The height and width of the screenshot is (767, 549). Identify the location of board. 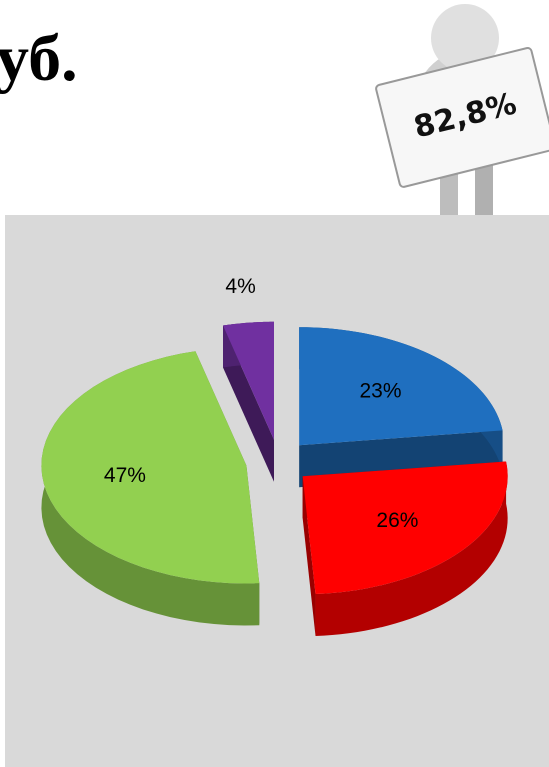
(462, 117).